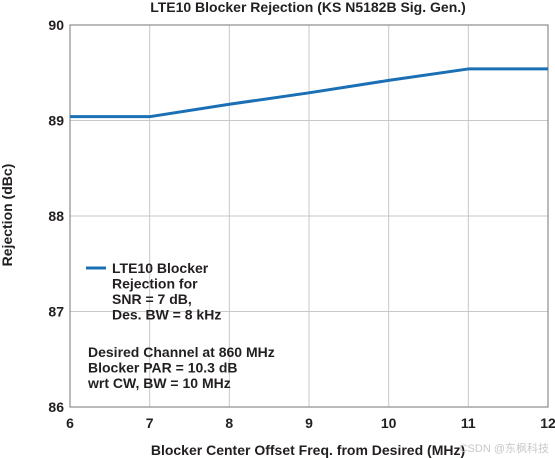  What do you see at coordinates (70, 423) in the screenshot?
I see `x-tick-label: 6` at bounding box center [70, 423].